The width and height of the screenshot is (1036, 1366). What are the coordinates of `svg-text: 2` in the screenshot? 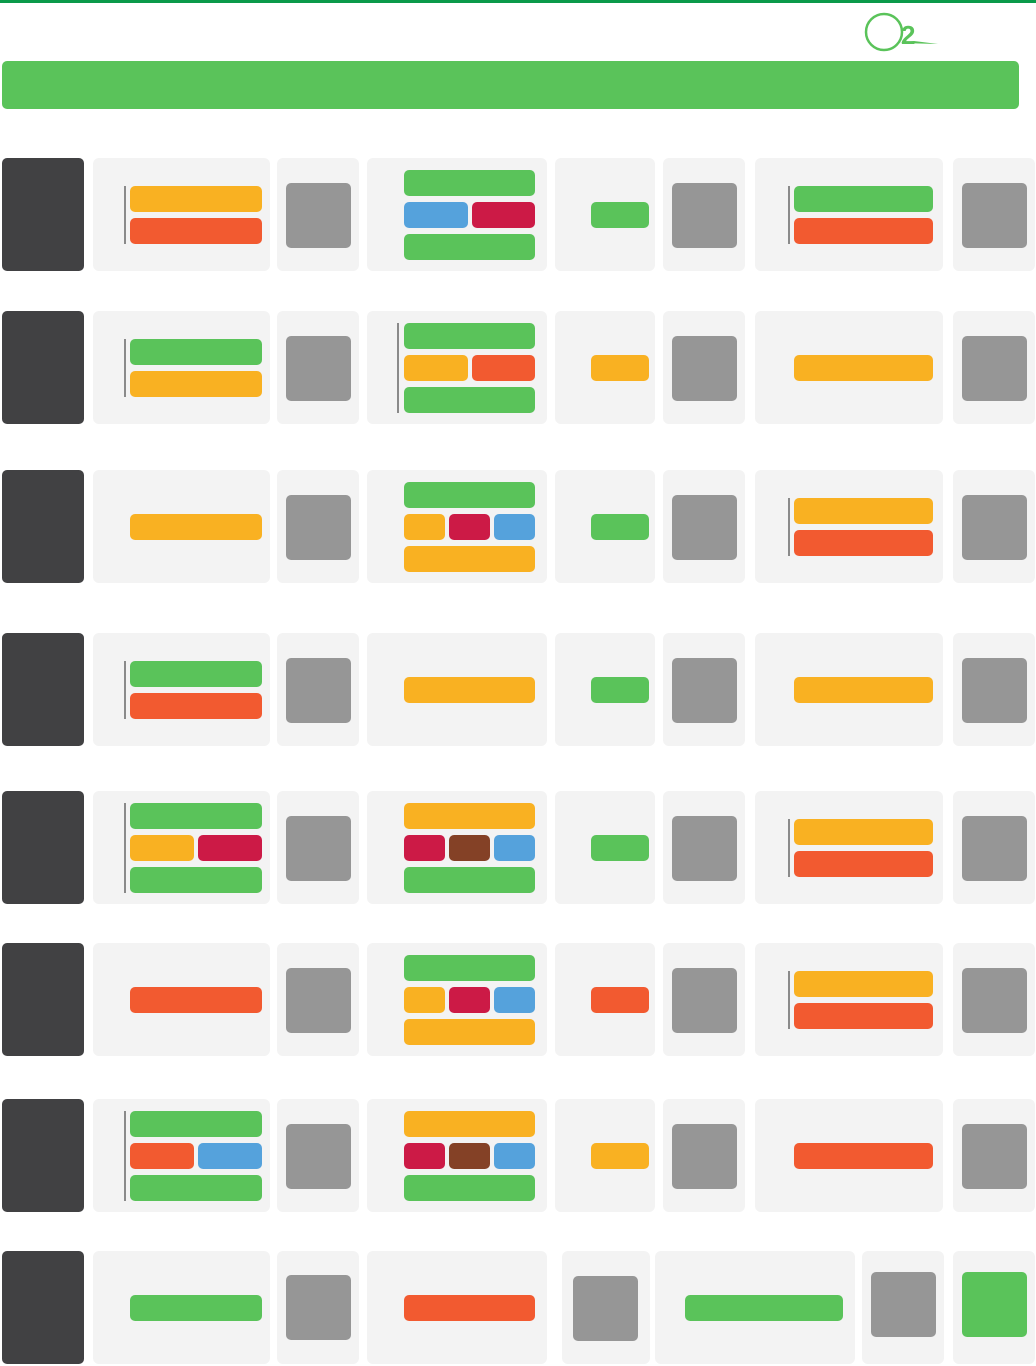 It's located at (908, 35).